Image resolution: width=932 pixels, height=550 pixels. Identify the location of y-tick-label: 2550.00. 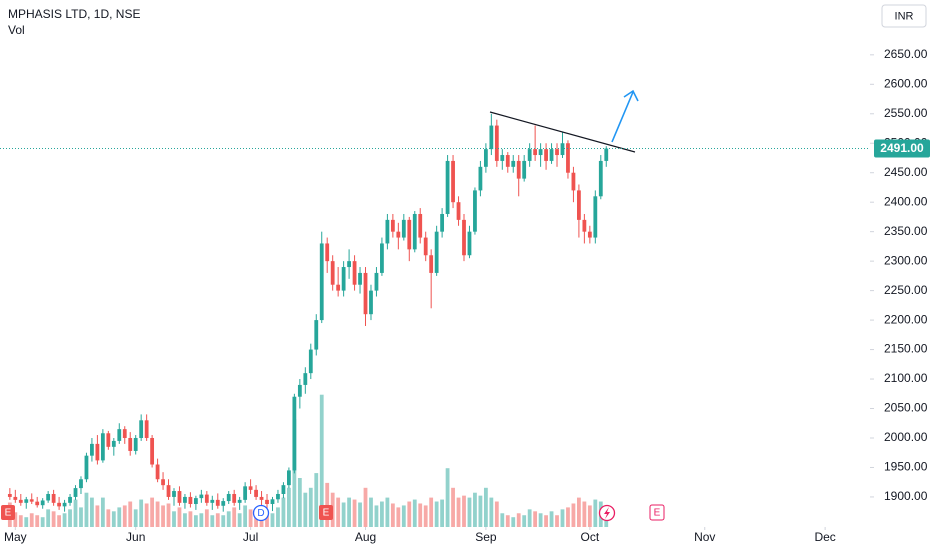
(906, 113).